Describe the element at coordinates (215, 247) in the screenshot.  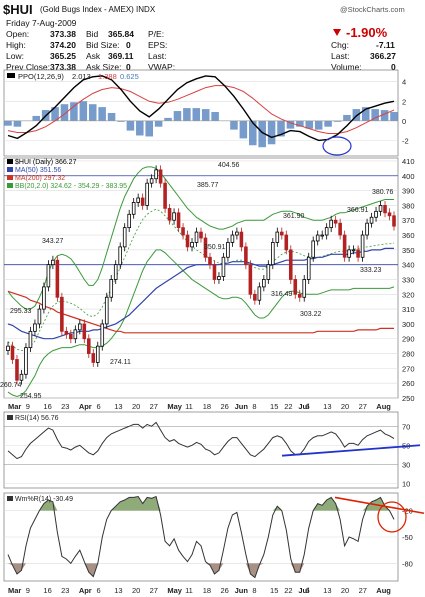
I see `price-annotation: 350.91` at that location.